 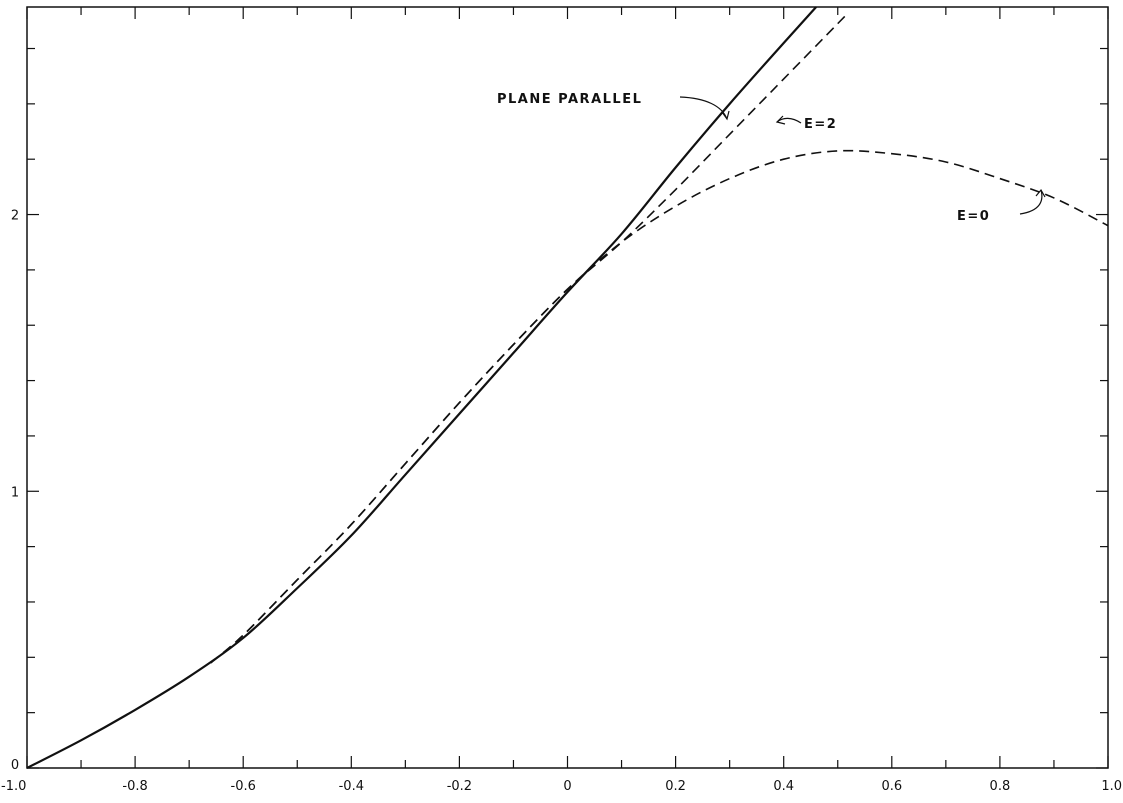 What do you see at coordinates (459, 786) in the screenshot?
I see `x-tick-label: -0.2` at bounding box center [459, 786].